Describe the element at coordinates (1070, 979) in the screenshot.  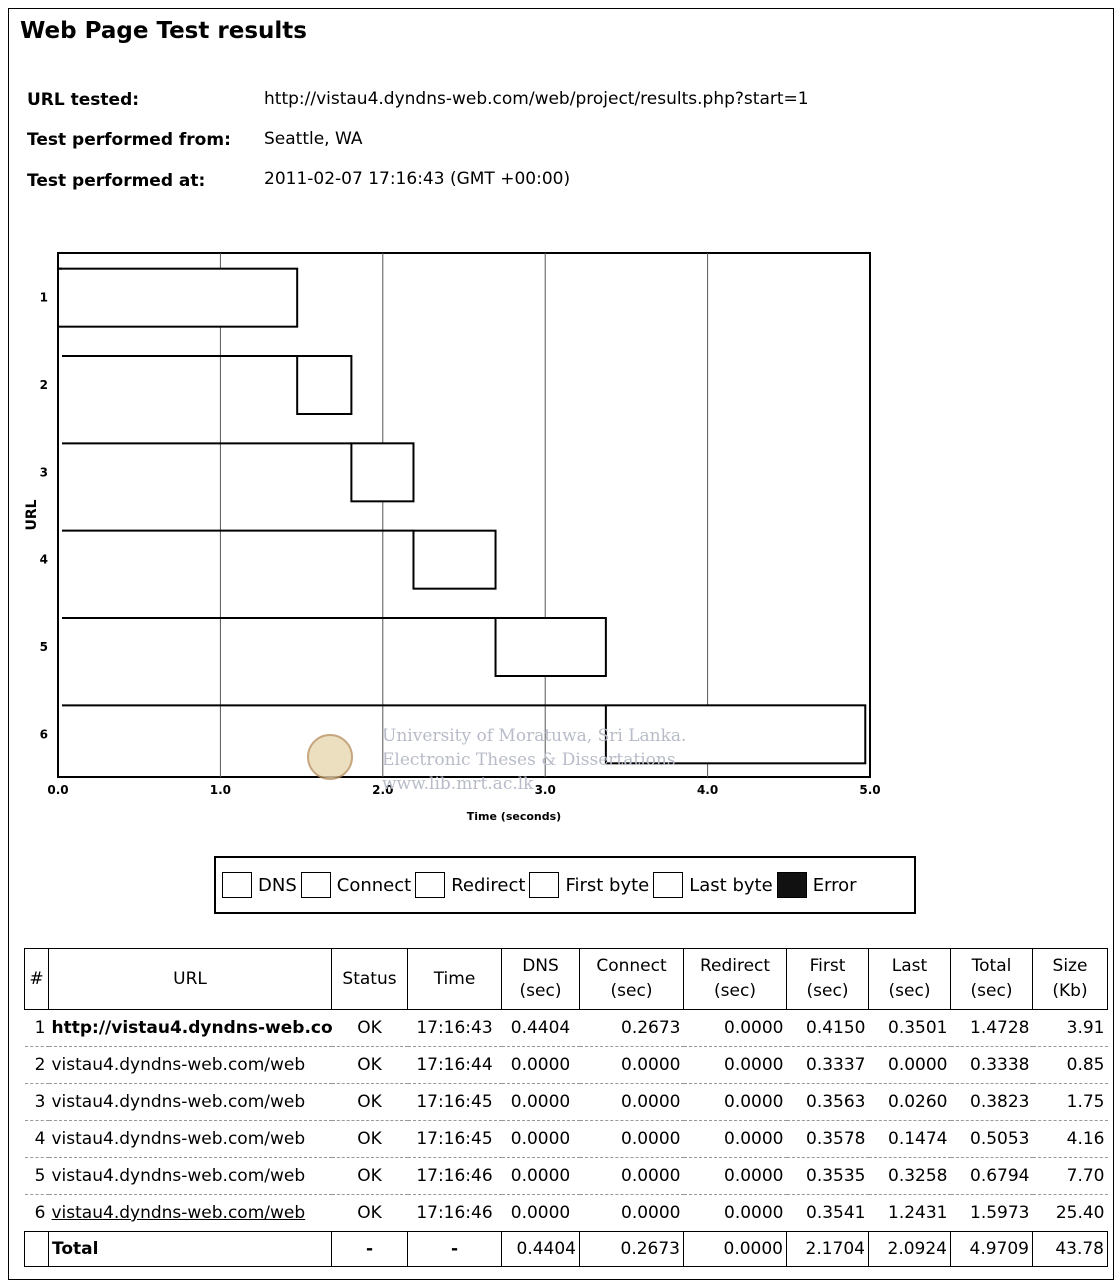
I see `col-header-size: Size (Kb)` at that location.